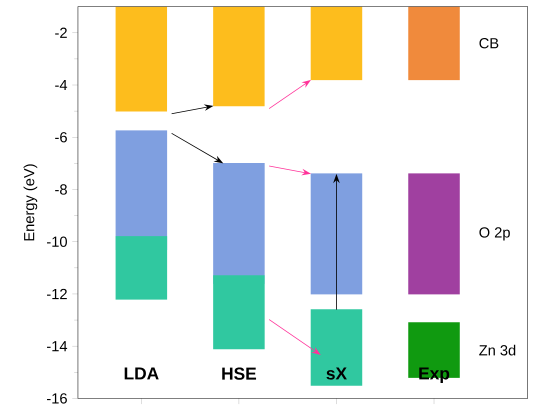  What do you see at coordinates (494, 233) in the screenshot?
I see `series-label: O 2p` at bounding box center [494, 233].